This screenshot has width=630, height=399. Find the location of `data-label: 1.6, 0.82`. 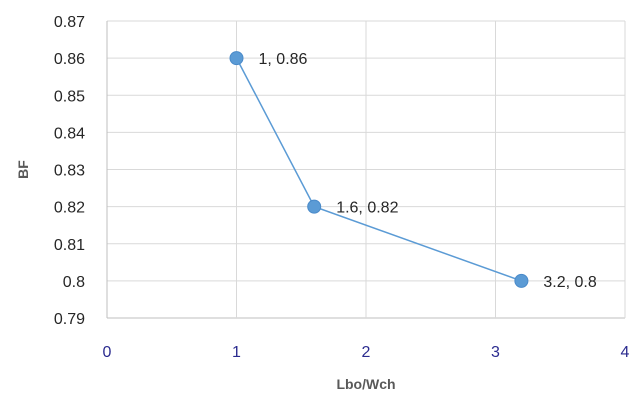

data-label: 1.6, 0.82 is located at coordinates (367, 208).